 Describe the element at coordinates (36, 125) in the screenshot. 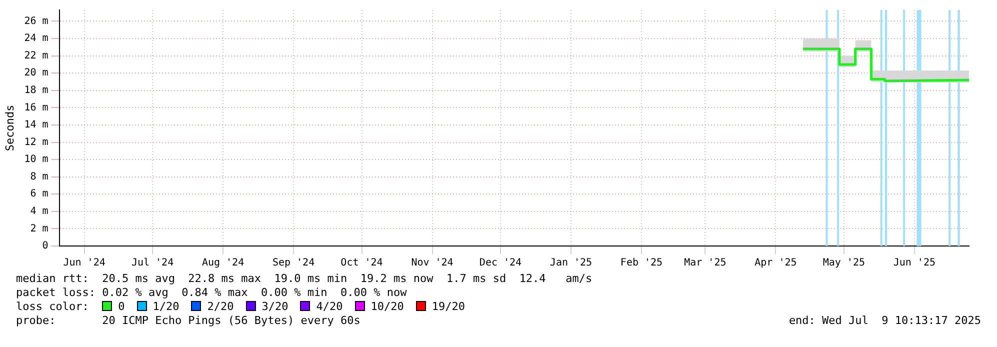

I see `y-tick-label: 14 m` at that location.